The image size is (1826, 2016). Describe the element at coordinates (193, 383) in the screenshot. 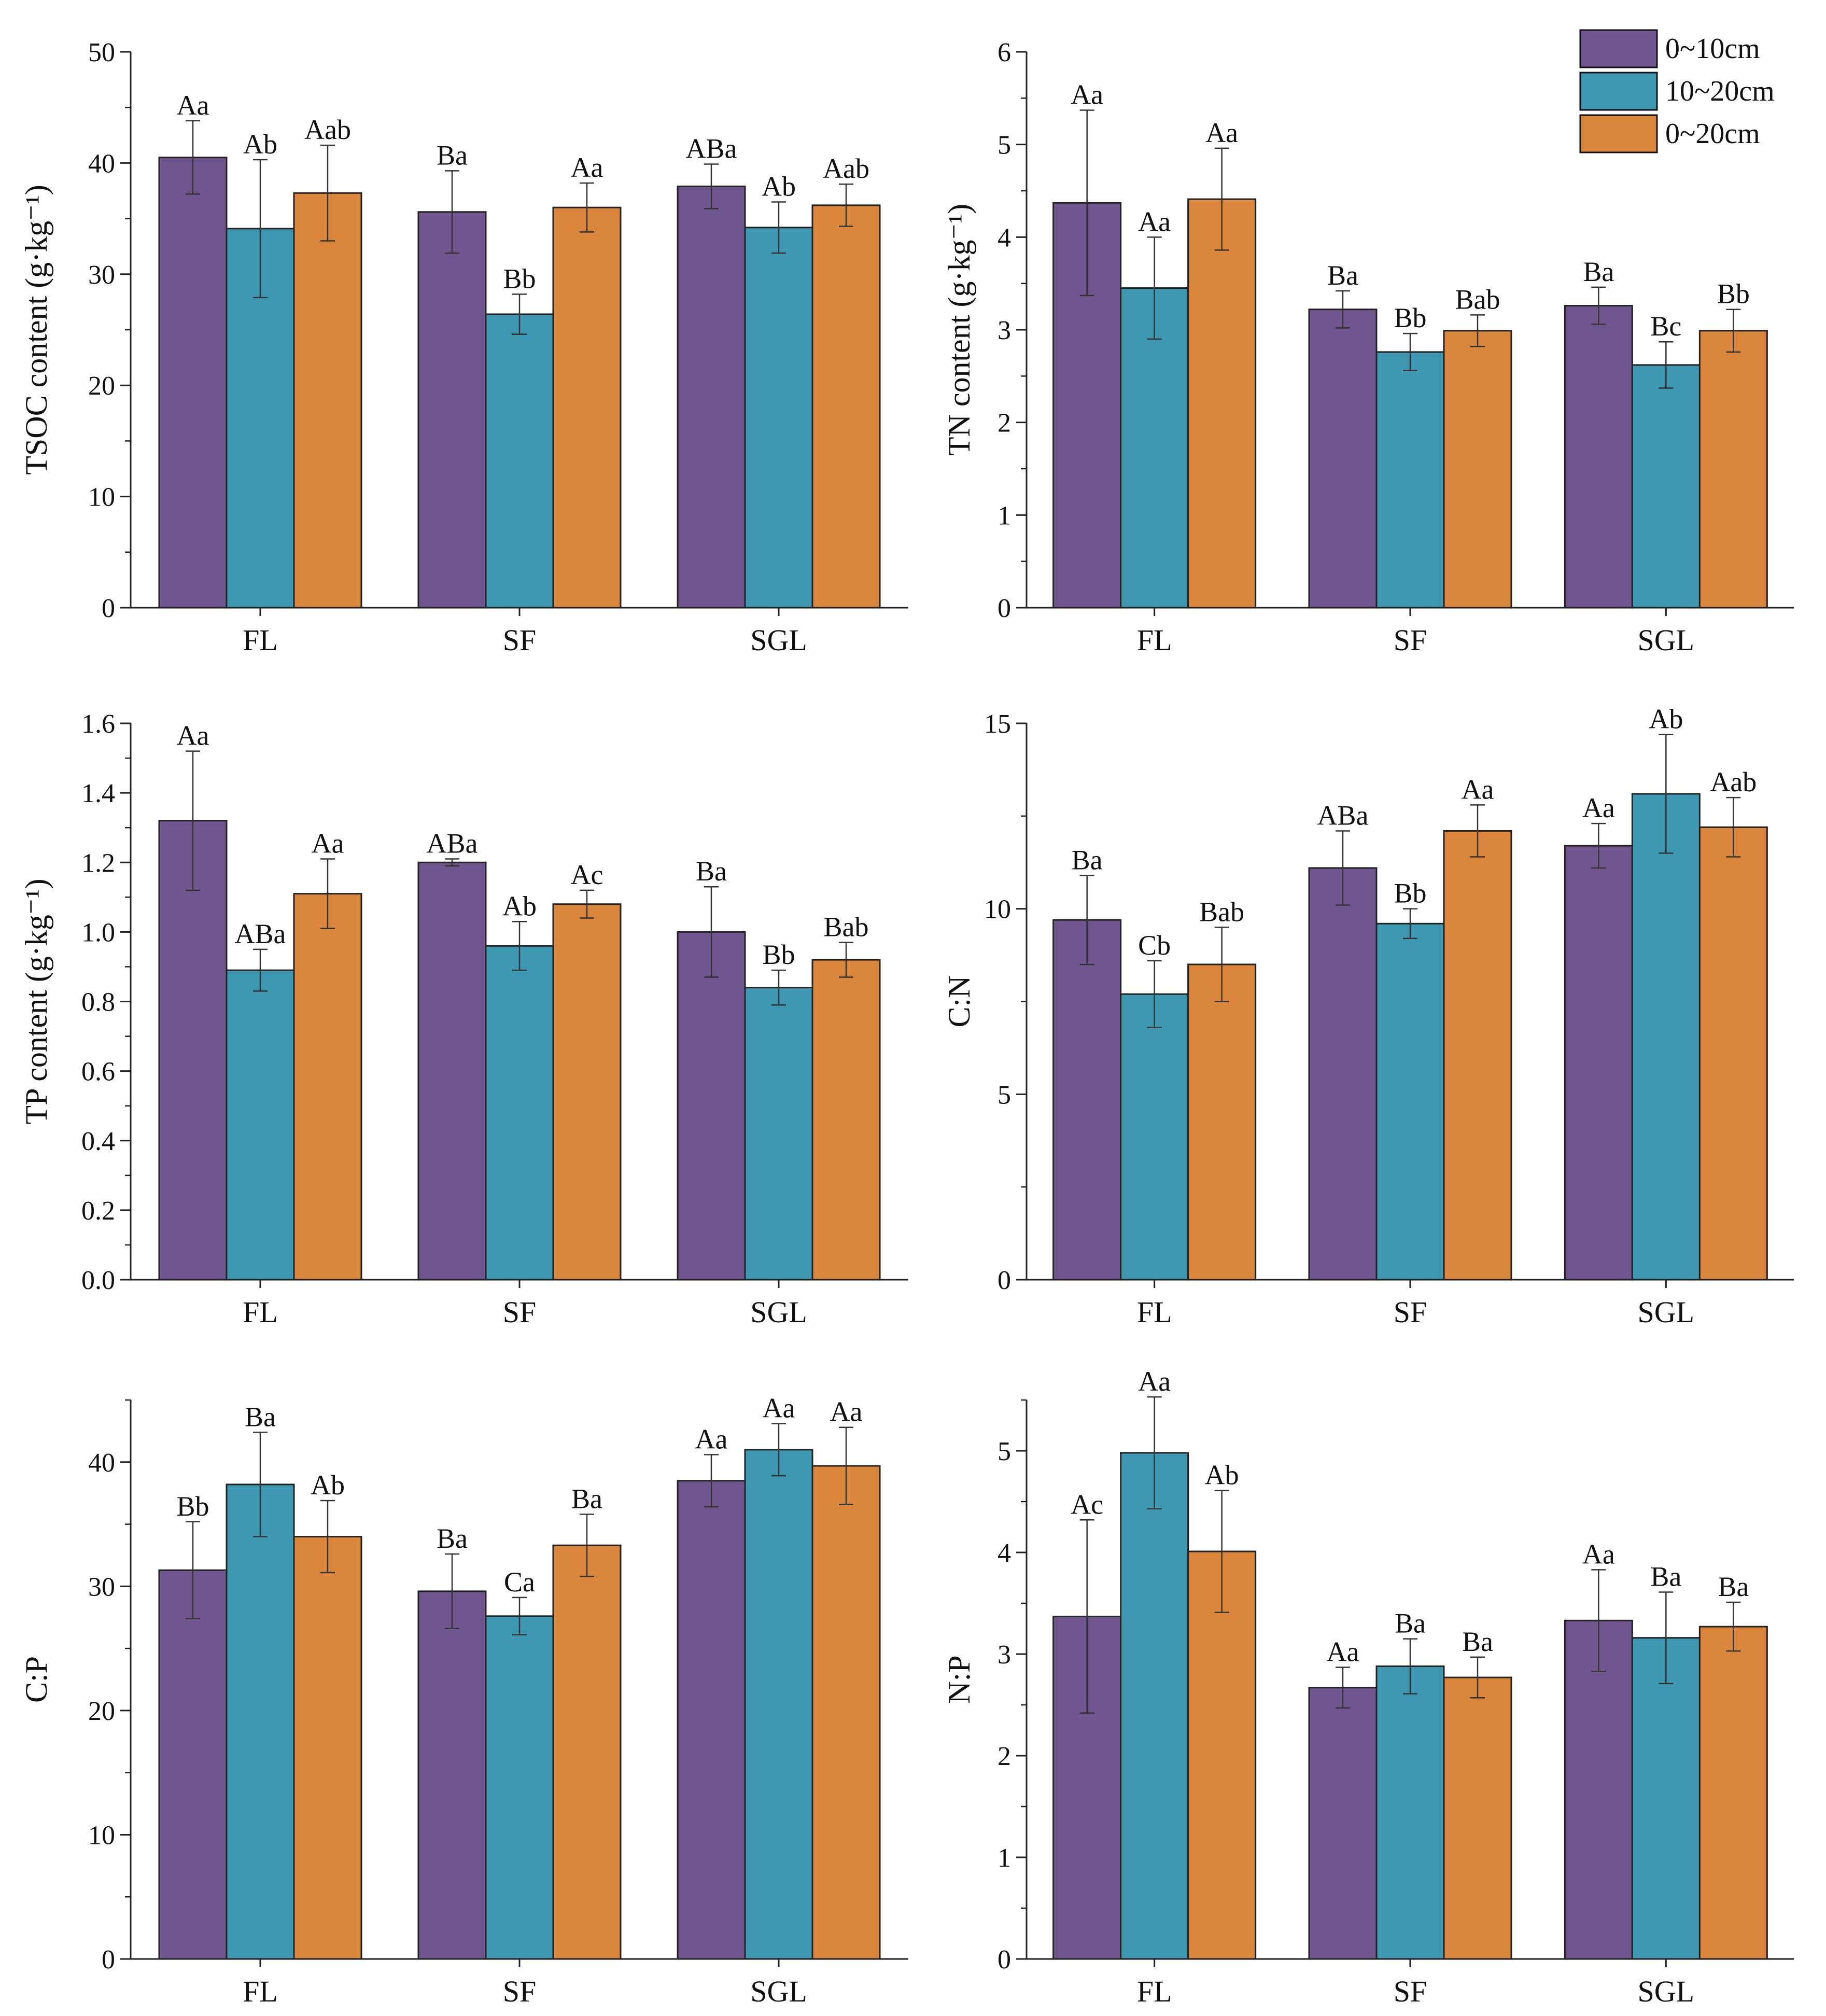

I see `tsoc-bar-fl-0-10cm` at that location.